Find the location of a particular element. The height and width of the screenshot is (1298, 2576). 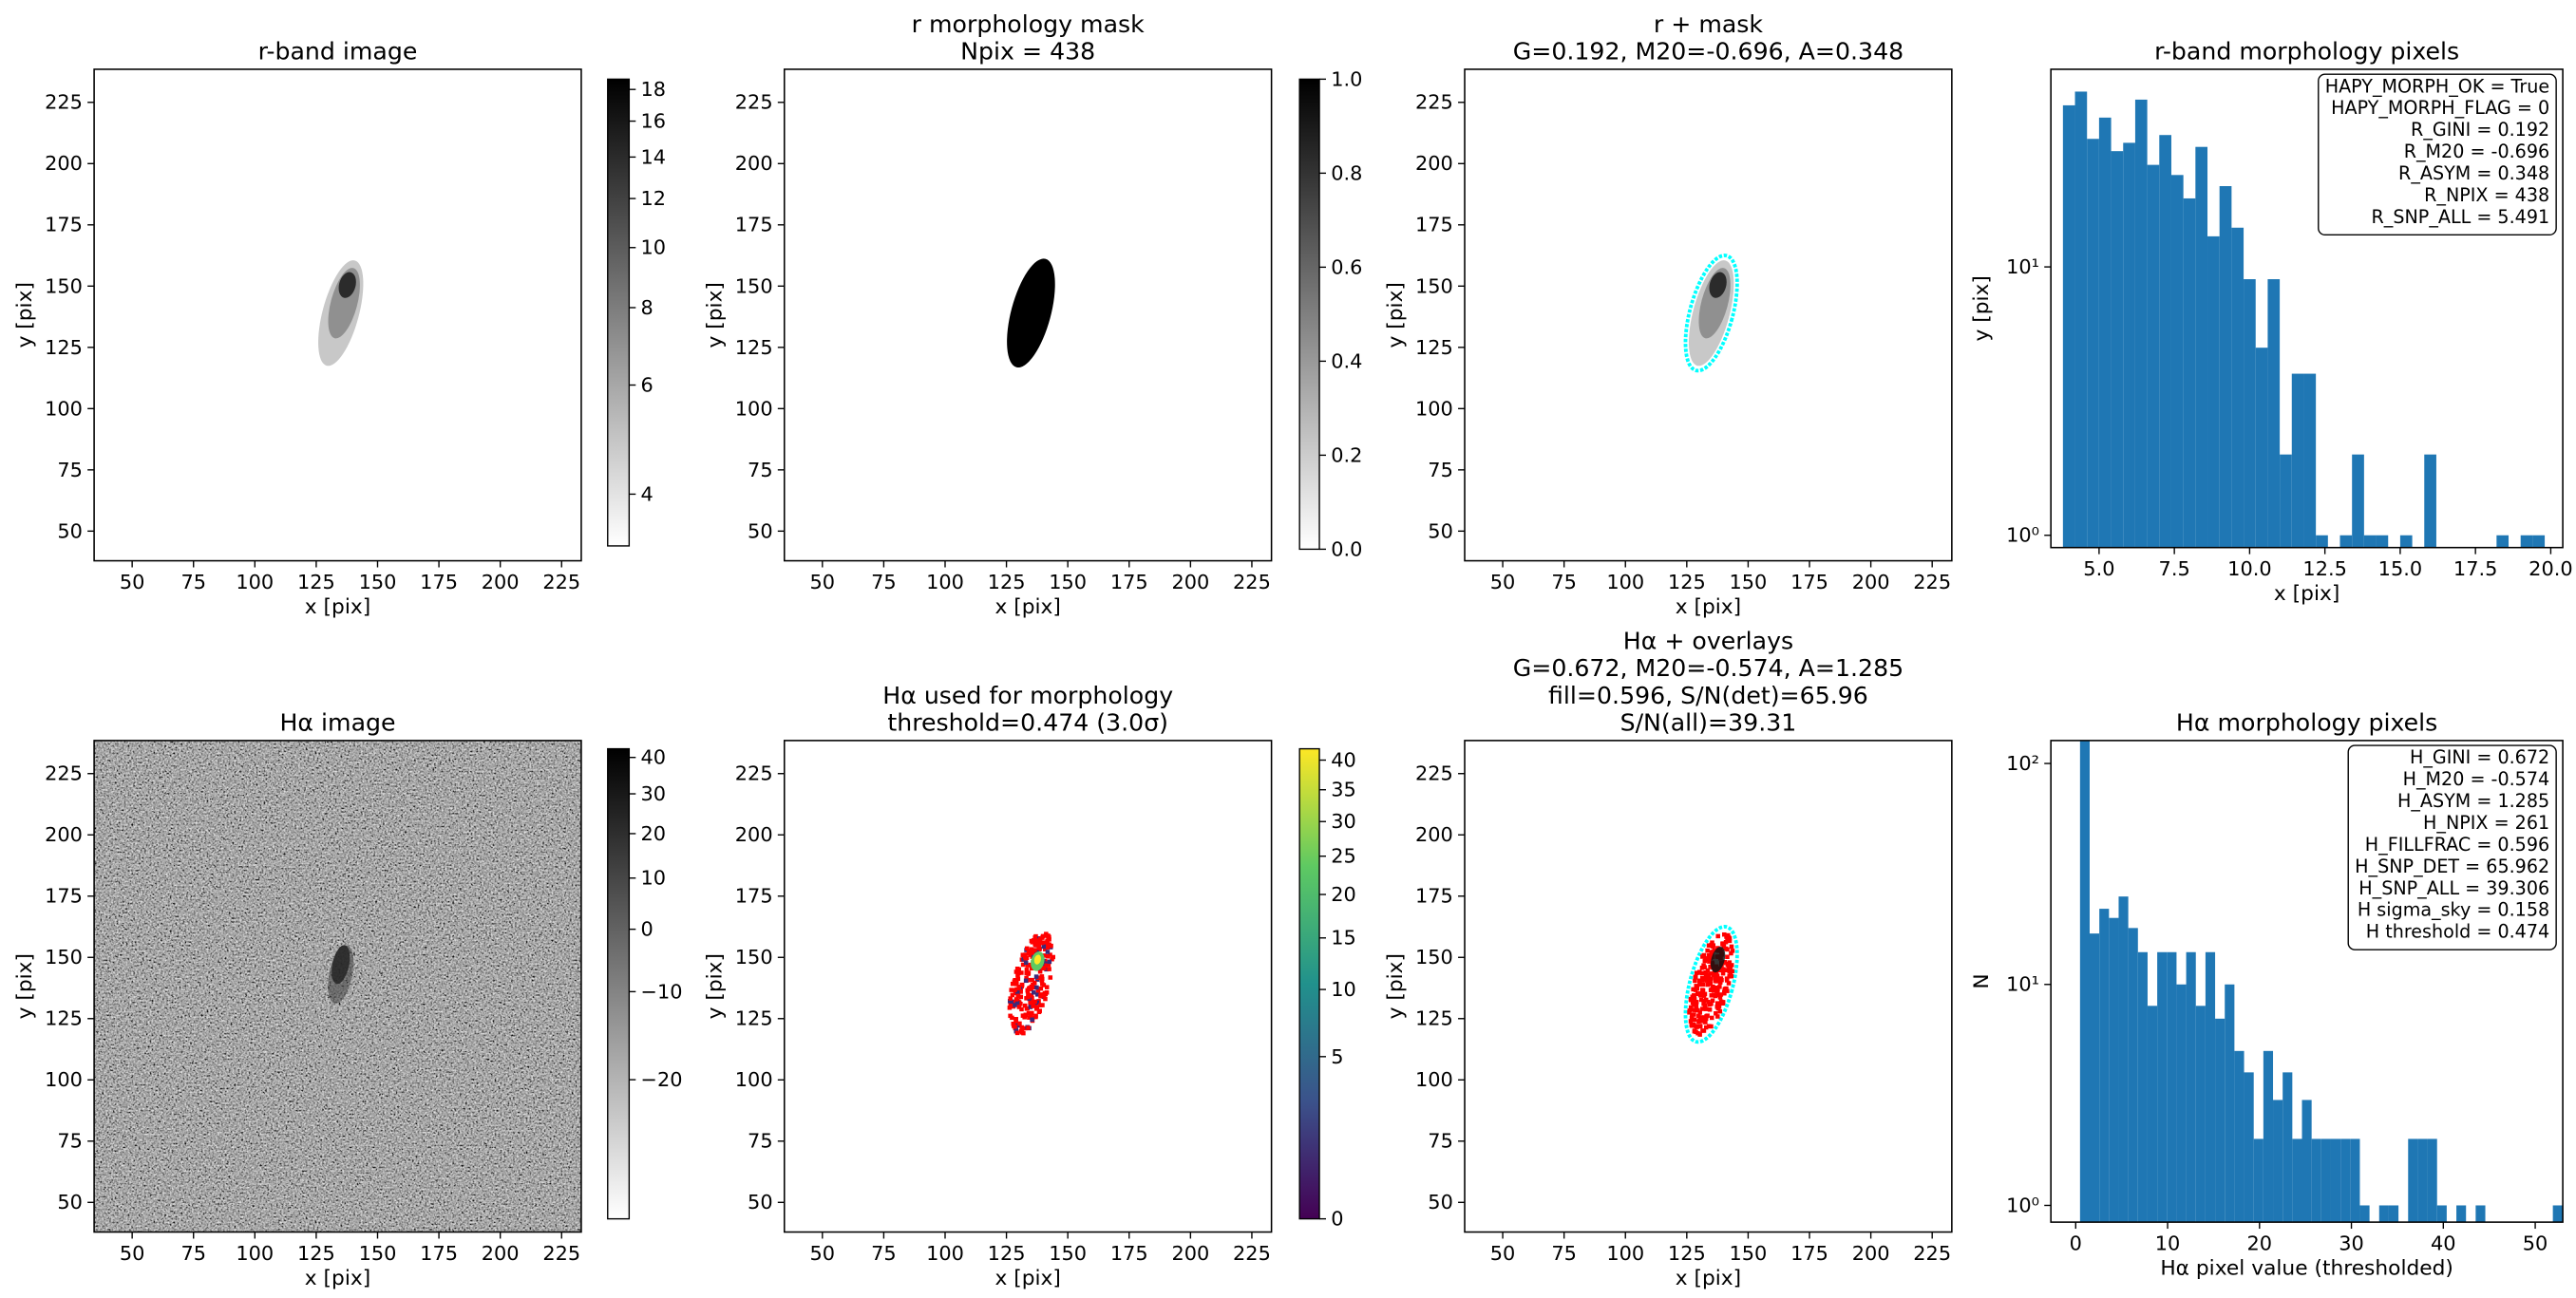

x-tick-label: 125 is located at coordinates (1007, 582).